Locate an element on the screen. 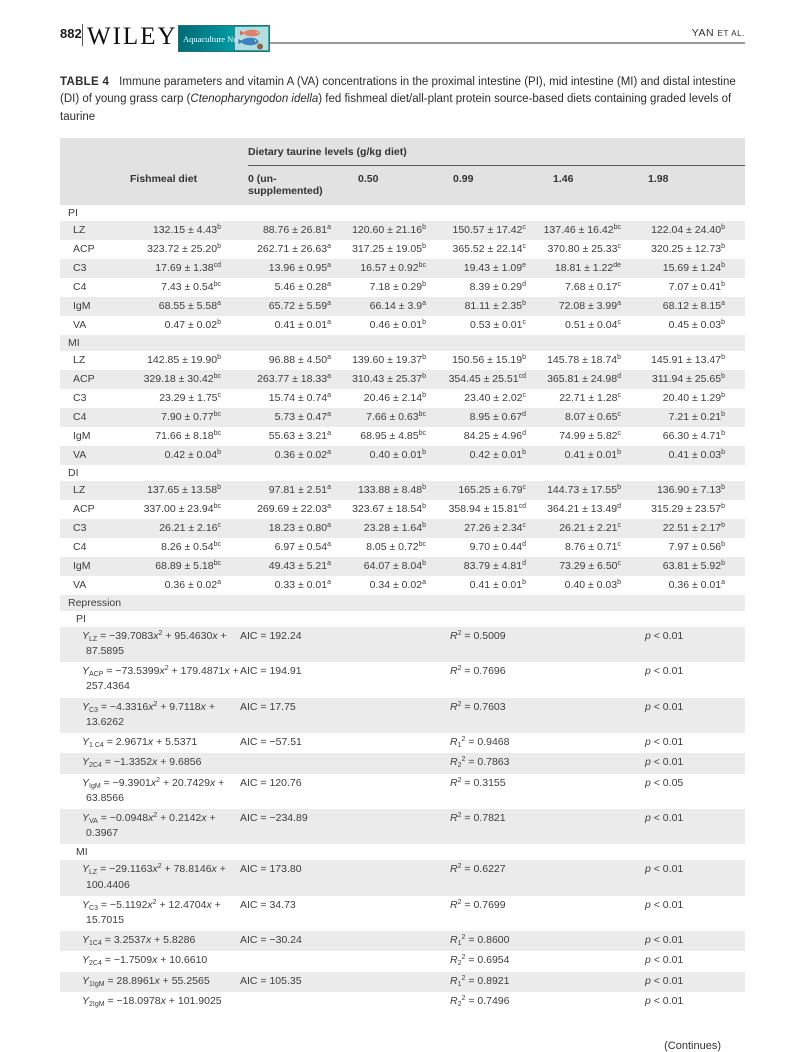 This screenshot has height=1052, width=800. value-cell: 0.42 ± 0.04b is located at coordinates (192, 455).